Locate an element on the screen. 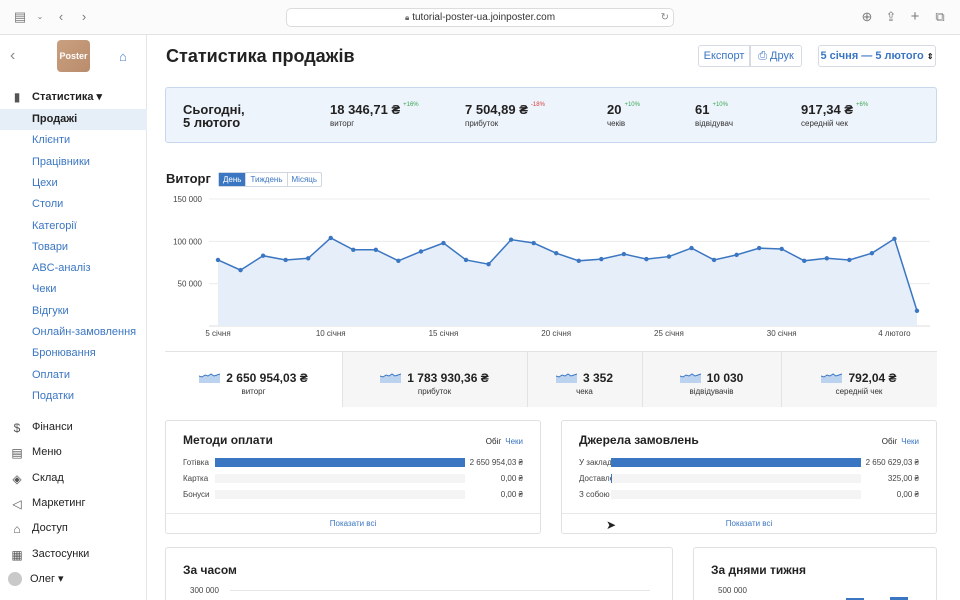 The height and width of the screenshot is (600, 960). row-name: У закладі is located at coordinates (596, 462).